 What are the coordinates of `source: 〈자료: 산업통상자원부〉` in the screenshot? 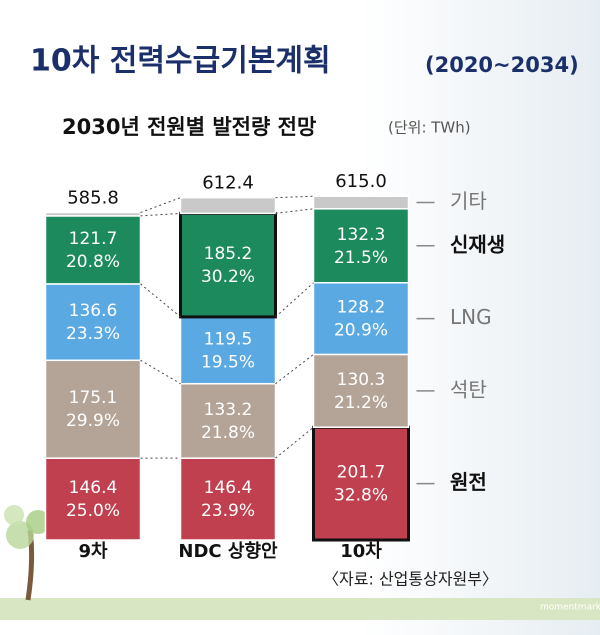 It's located at (410, 579).